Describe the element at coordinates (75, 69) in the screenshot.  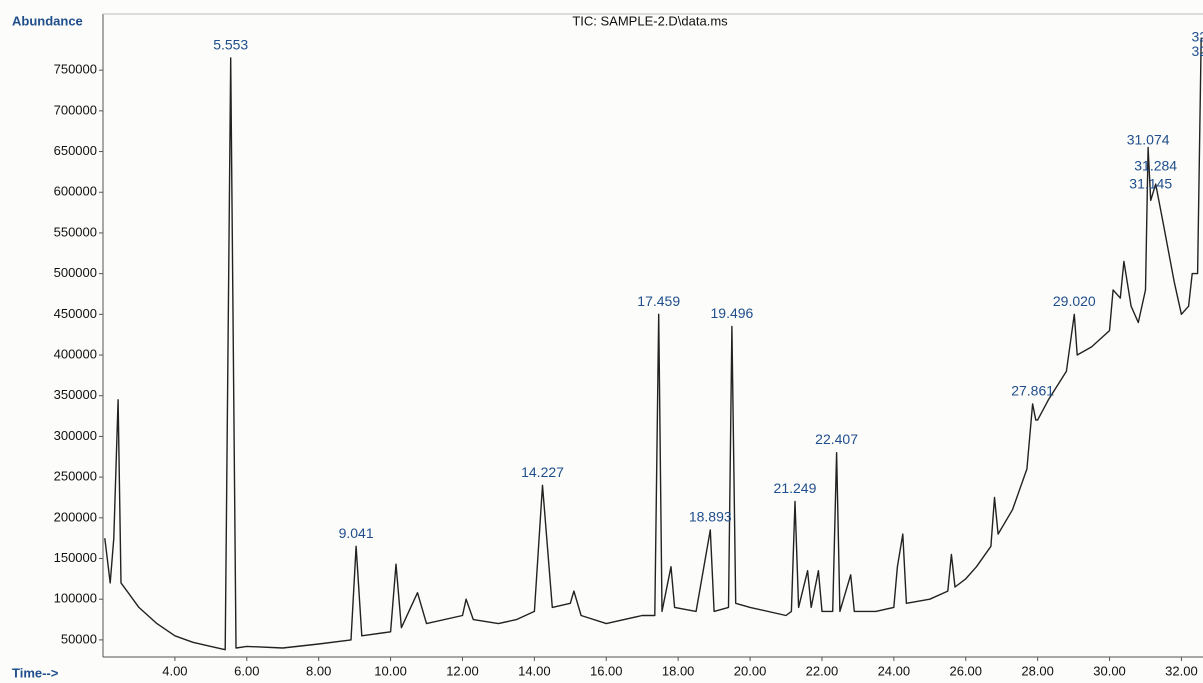
I see `y-tick-label: 750000` at that location.